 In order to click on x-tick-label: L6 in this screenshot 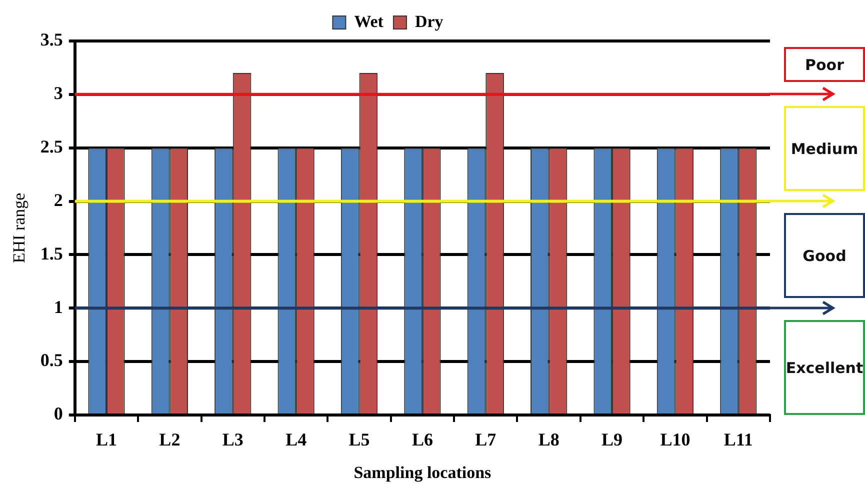, I will do `click(422, 439)`.